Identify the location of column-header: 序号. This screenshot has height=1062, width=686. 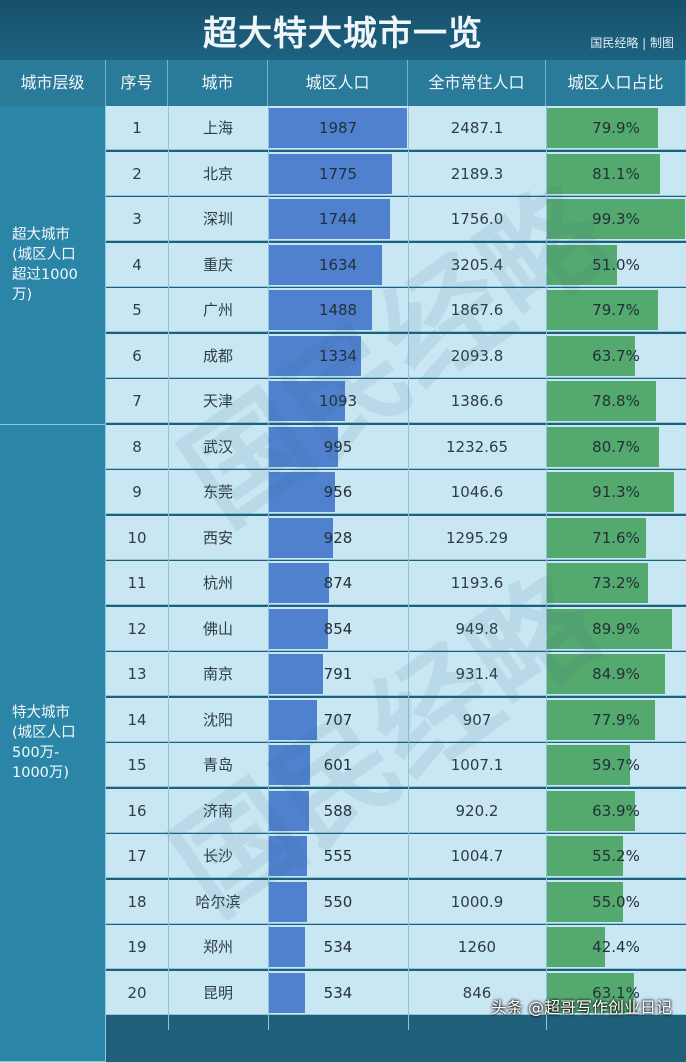
(137, 83).